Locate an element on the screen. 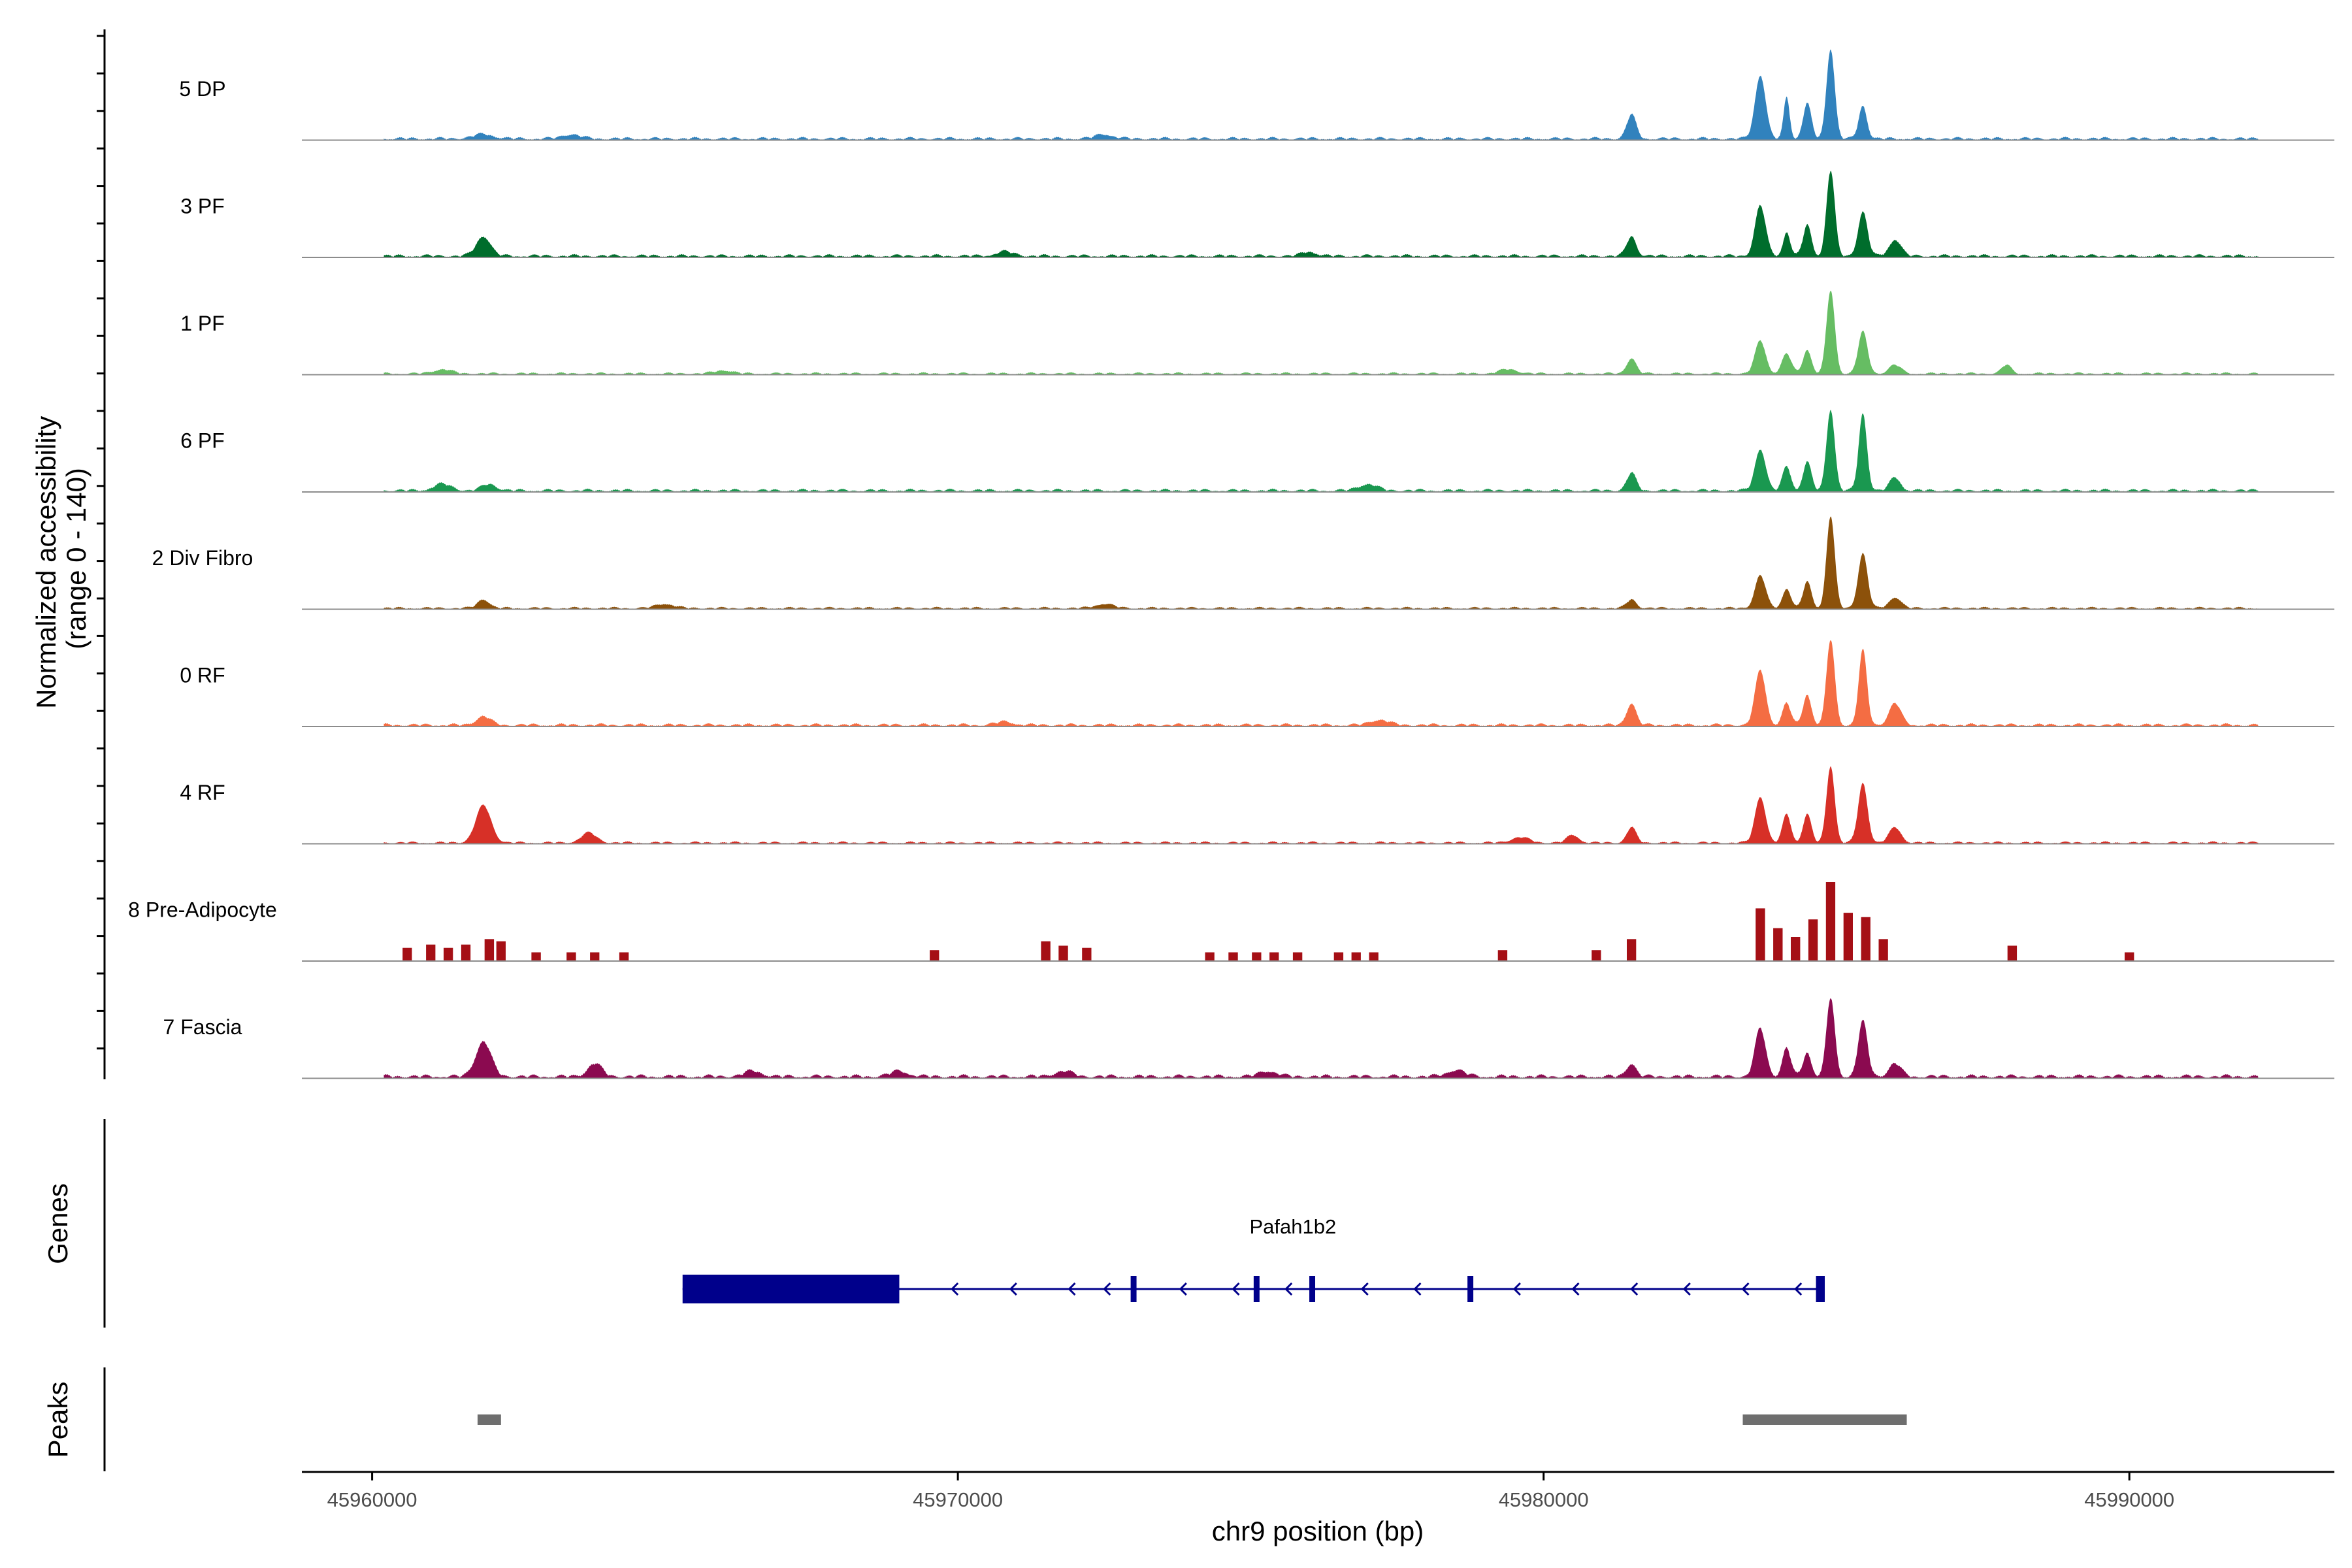 The height and width of the screenshot is (1568, 2352). track-4-rf: 4 RF is located at coordinates (1257, 805).